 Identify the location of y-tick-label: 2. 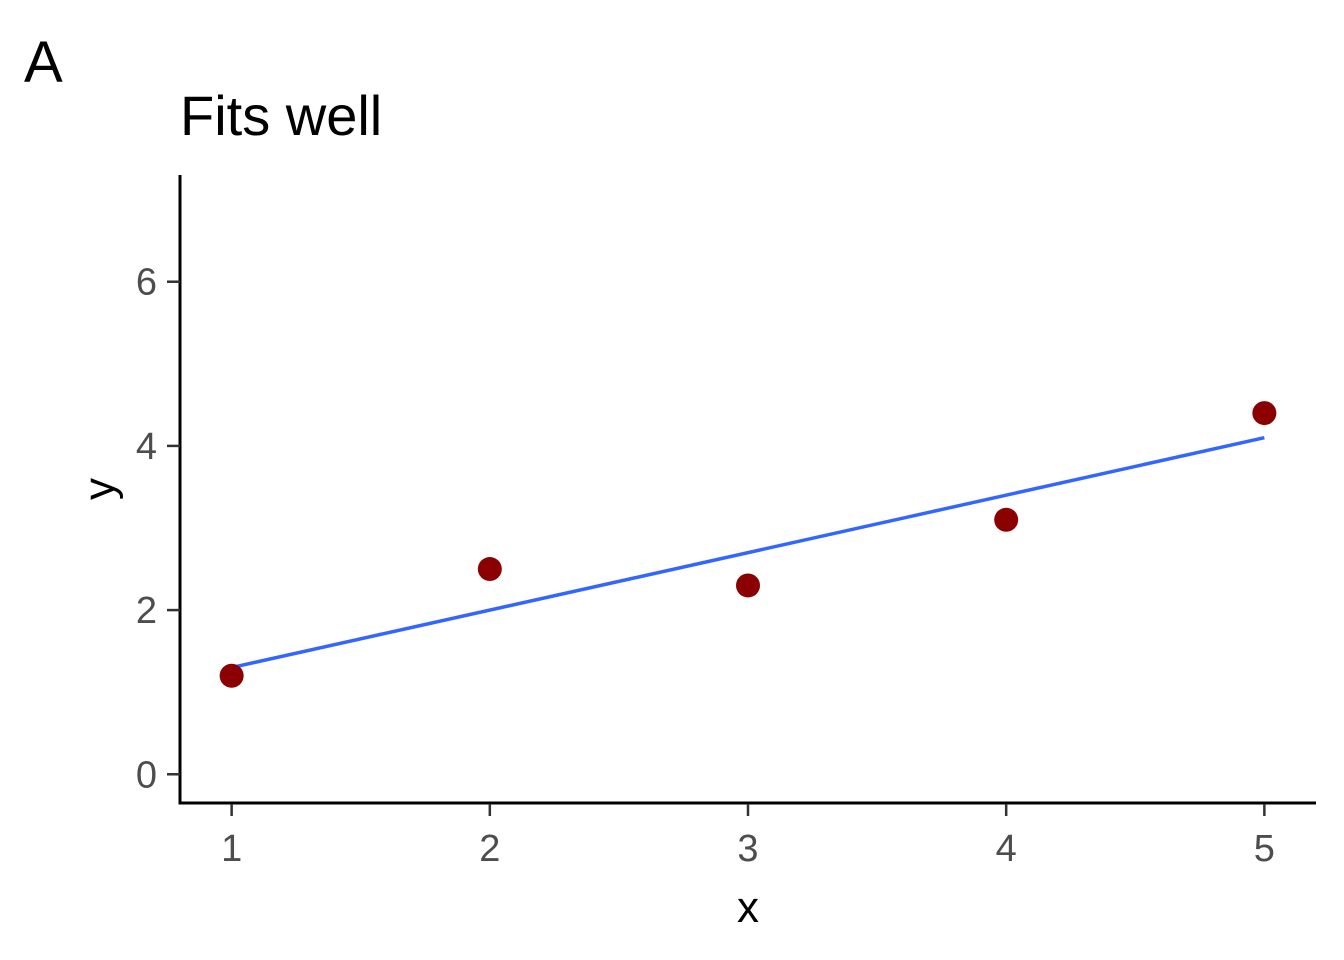
(146, 611).